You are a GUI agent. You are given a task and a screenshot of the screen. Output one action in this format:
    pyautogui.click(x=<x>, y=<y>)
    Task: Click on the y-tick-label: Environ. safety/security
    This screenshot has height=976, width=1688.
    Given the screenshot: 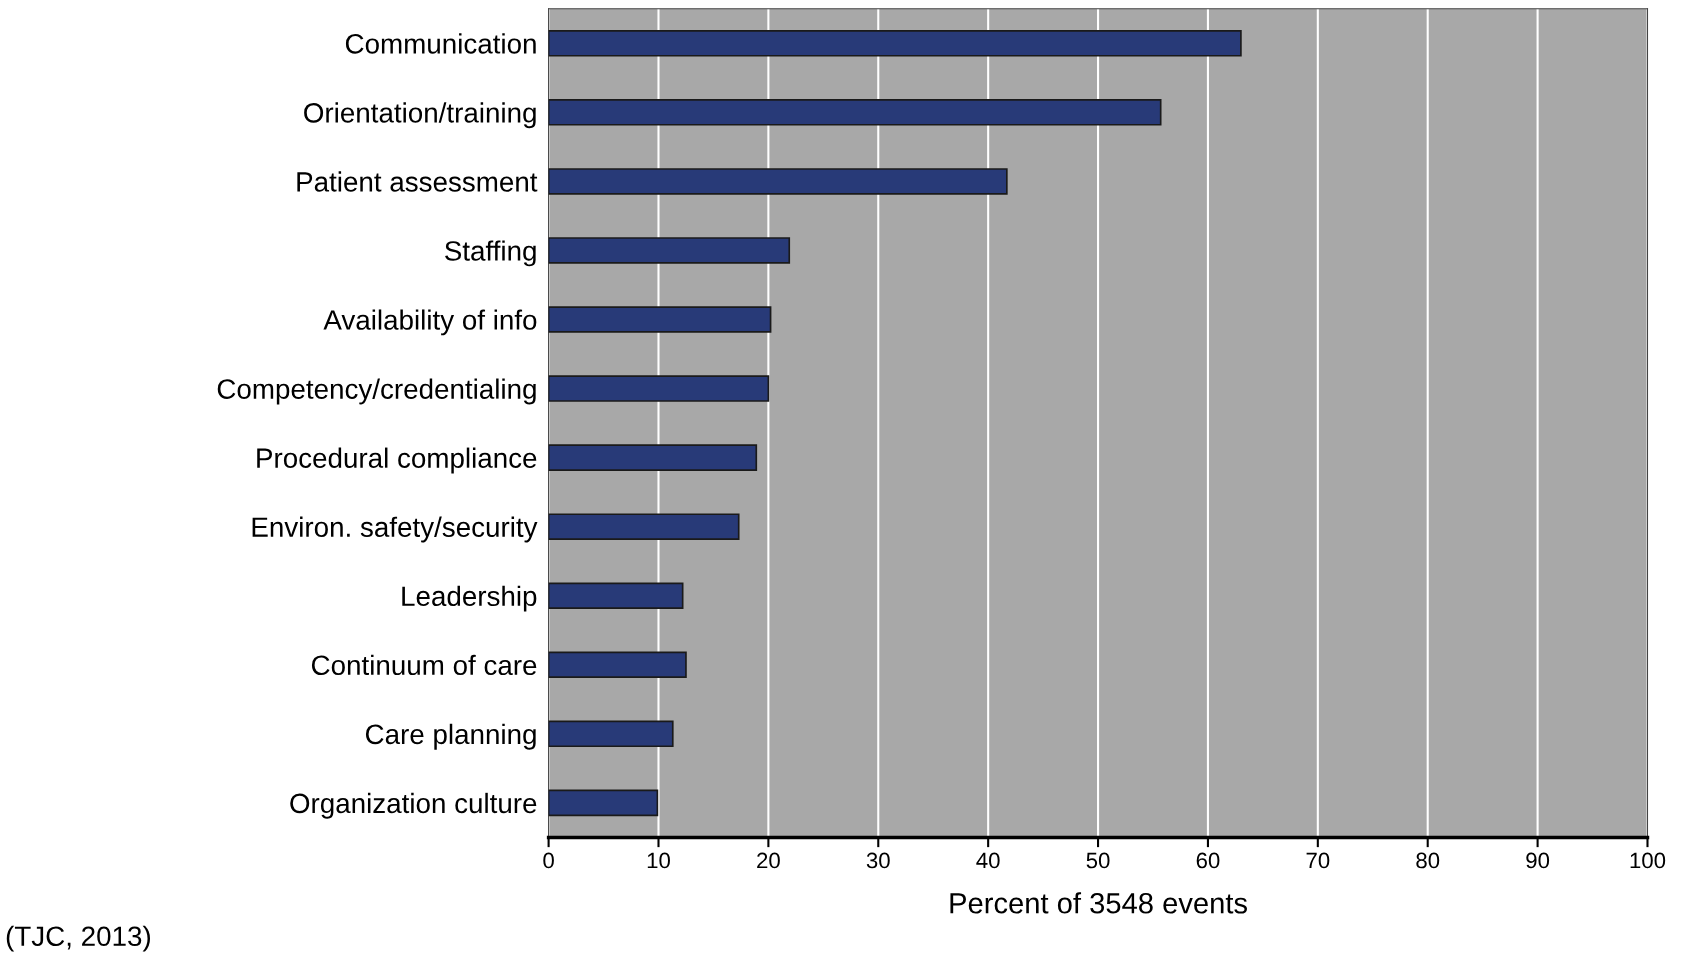 What is the action you would take?
    pyautogui.click(x=395, y=529)
    